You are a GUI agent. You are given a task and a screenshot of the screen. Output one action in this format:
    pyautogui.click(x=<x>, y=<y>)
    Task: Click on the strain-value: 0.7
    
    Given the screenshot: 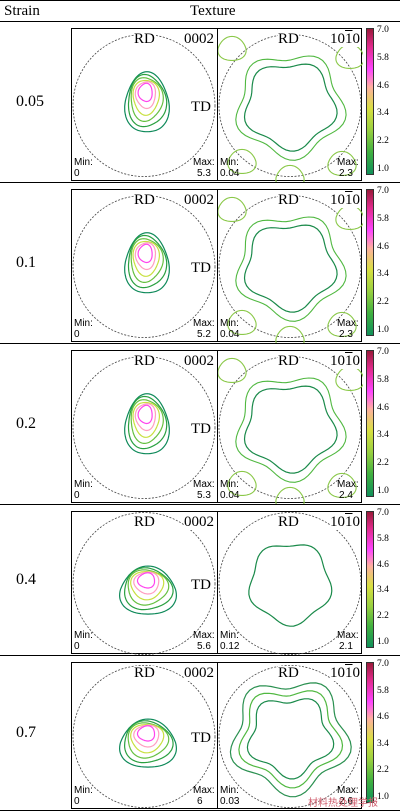 What is the action you would take?
    pyautogui.click(x=26, y=732)
    